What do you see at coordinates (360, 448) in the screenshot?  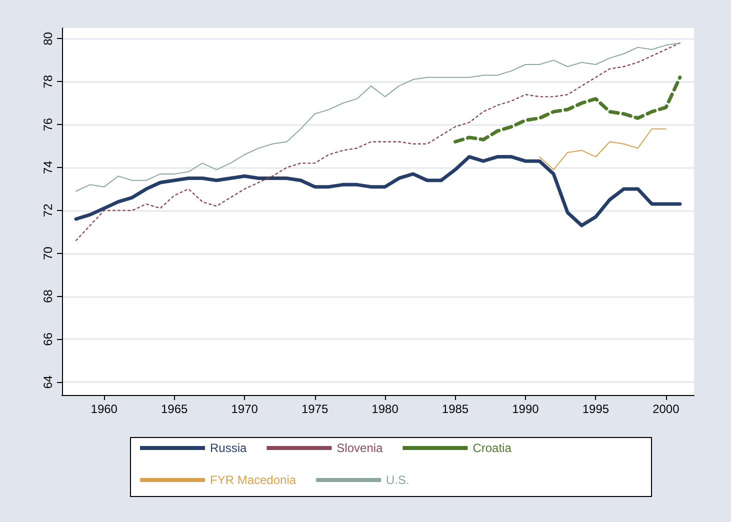 I see `text: Slovenia` at bounding box center [360, 448].